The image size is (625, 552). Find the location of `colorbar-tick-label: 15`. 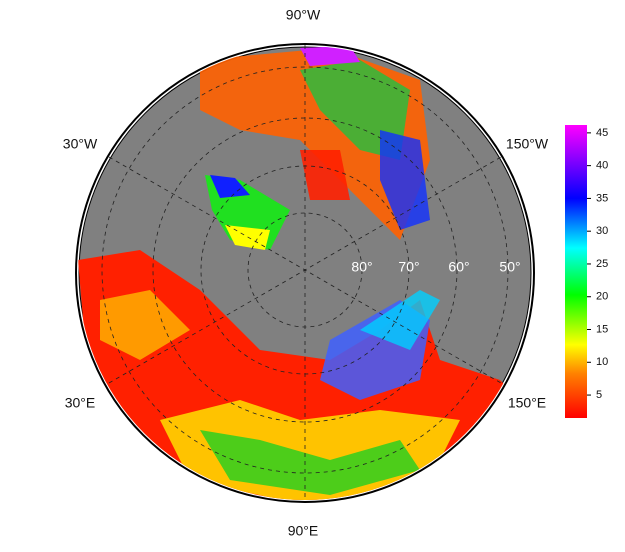

colorbar-tick-label: 15 is located at coordinates (602, 329).